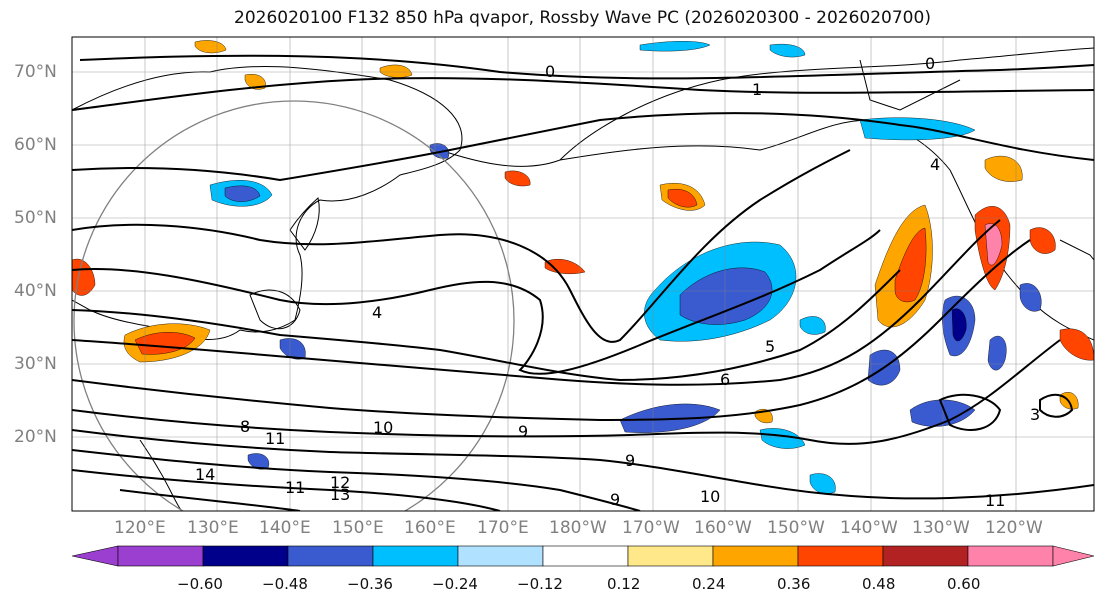 The image size is (1105, 604). Describe the element at coordinates (757, 89) in the screenshot. I see `contour-label: 1` at that location.